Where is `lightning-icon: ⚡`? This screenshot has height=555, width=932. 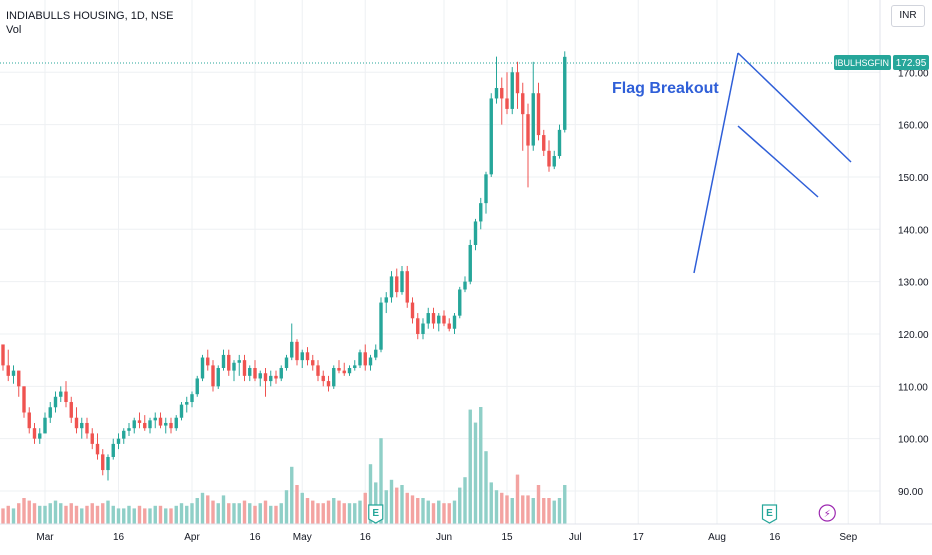
lightning-icon: ⚡ is located at coordinates (827, 513).